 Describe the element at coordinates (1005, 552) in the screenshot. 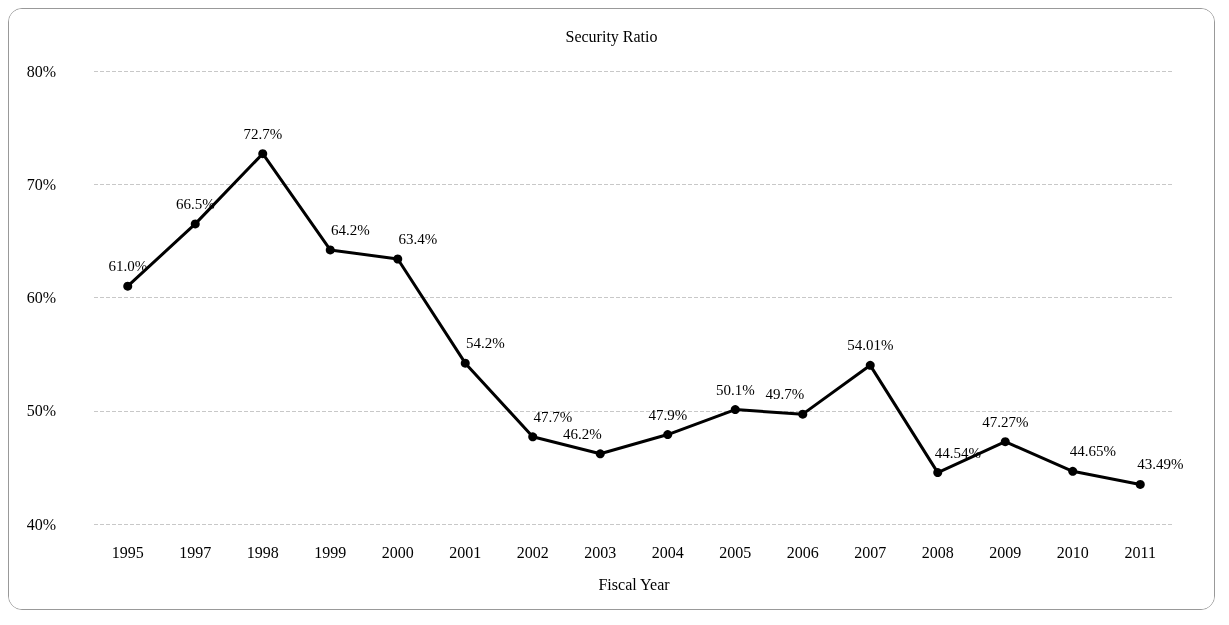

I see `x-tick-label: 2009` at that location.